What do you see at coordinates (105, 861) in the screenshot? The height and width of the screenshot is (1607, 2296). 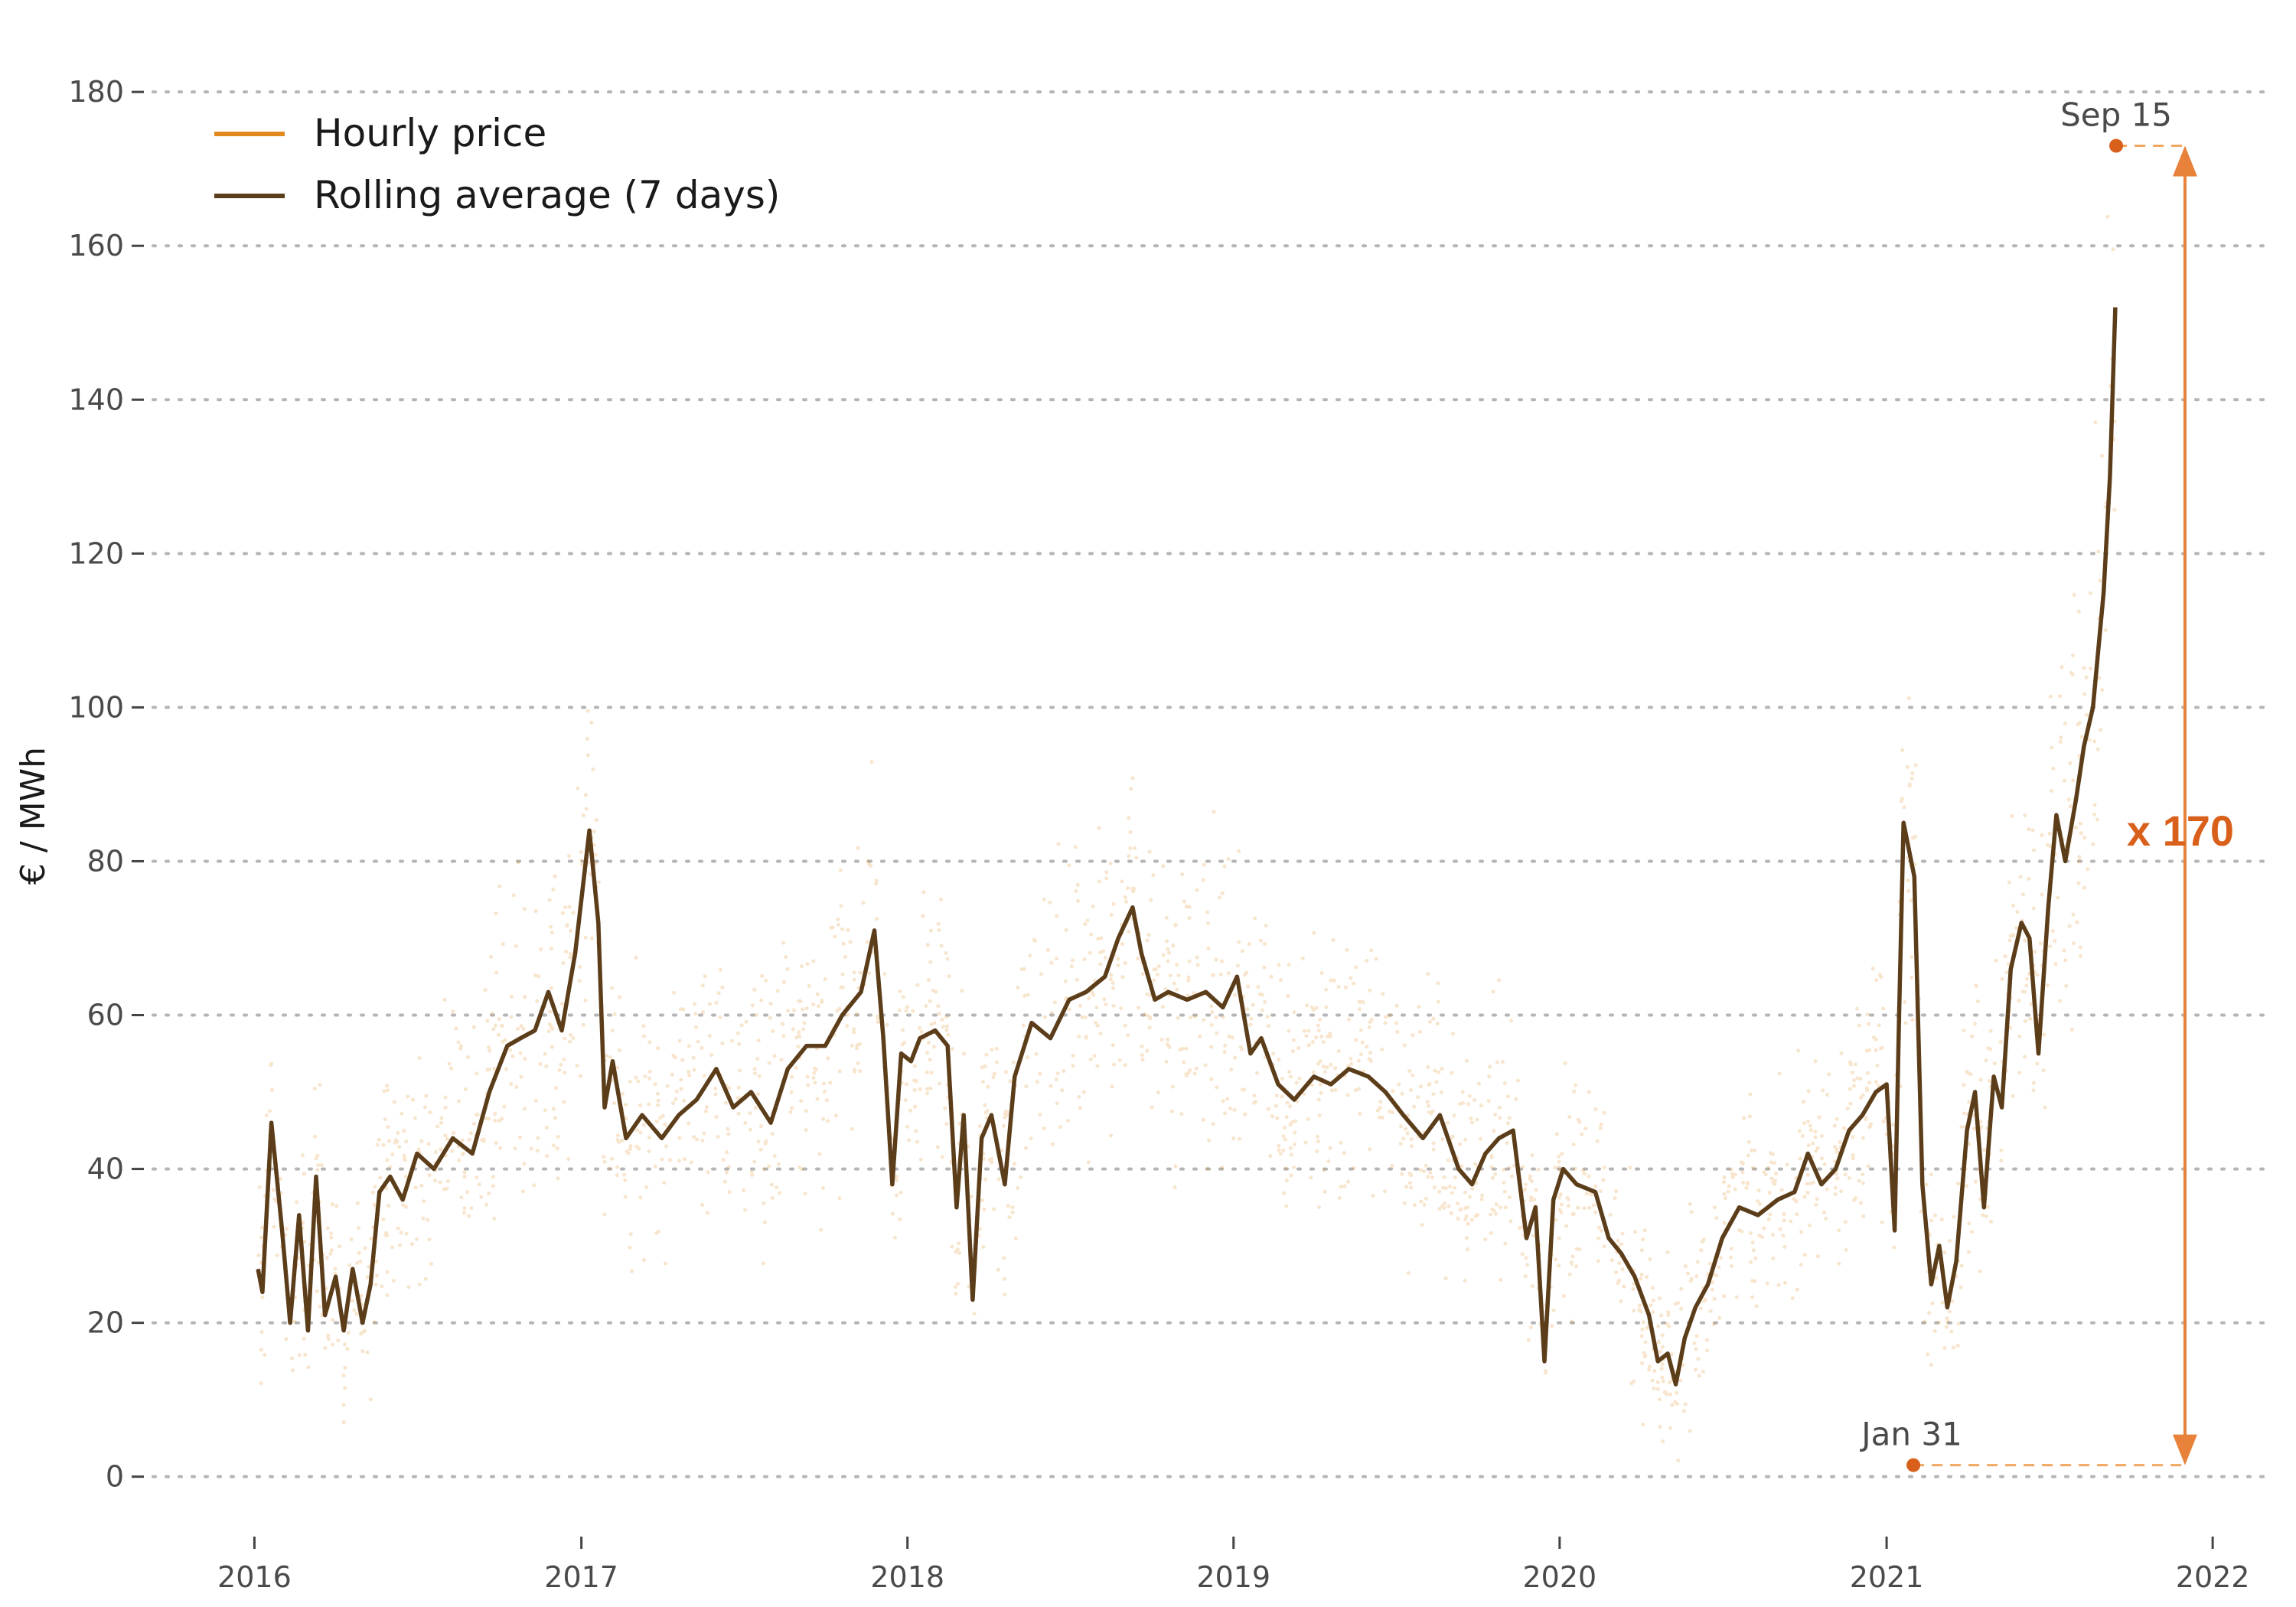 I see `y-tick-label: 80` at bounding box center [105, 861].